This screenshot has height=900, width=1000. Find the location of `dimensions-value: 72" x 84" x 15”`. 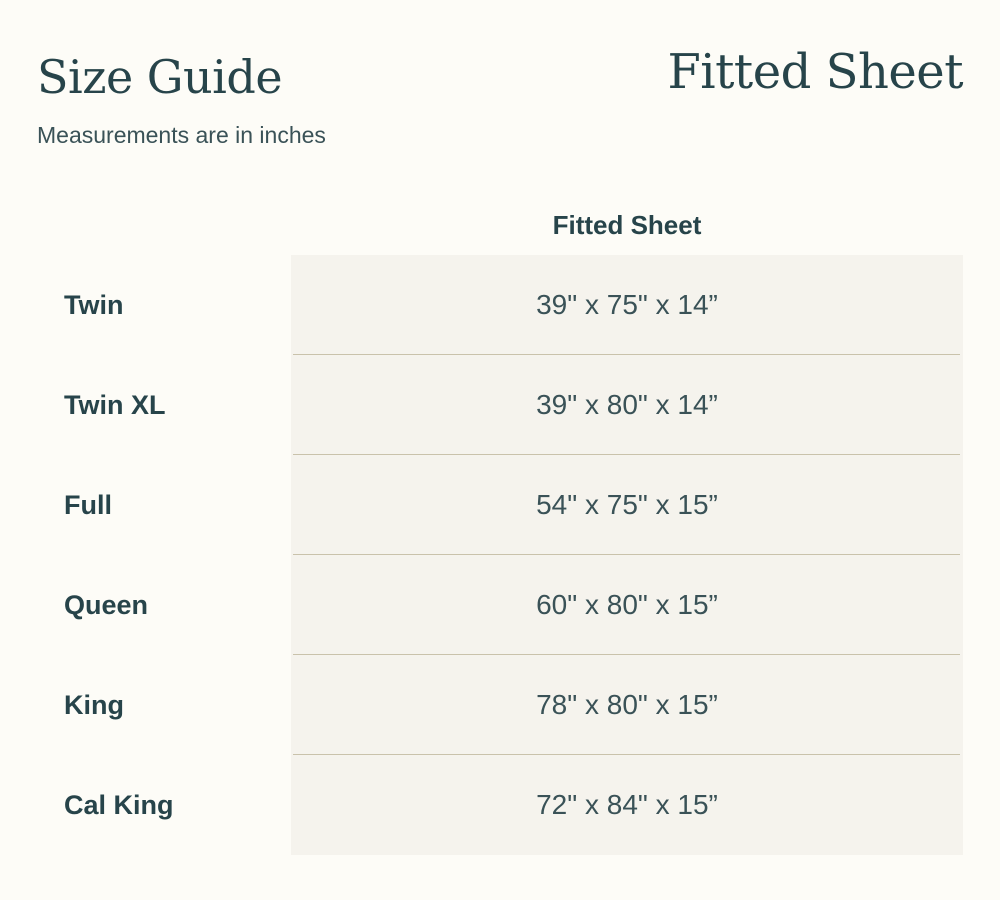

dimensions-value: 72" x 84" x 15” is located at coordinates (627, 804).